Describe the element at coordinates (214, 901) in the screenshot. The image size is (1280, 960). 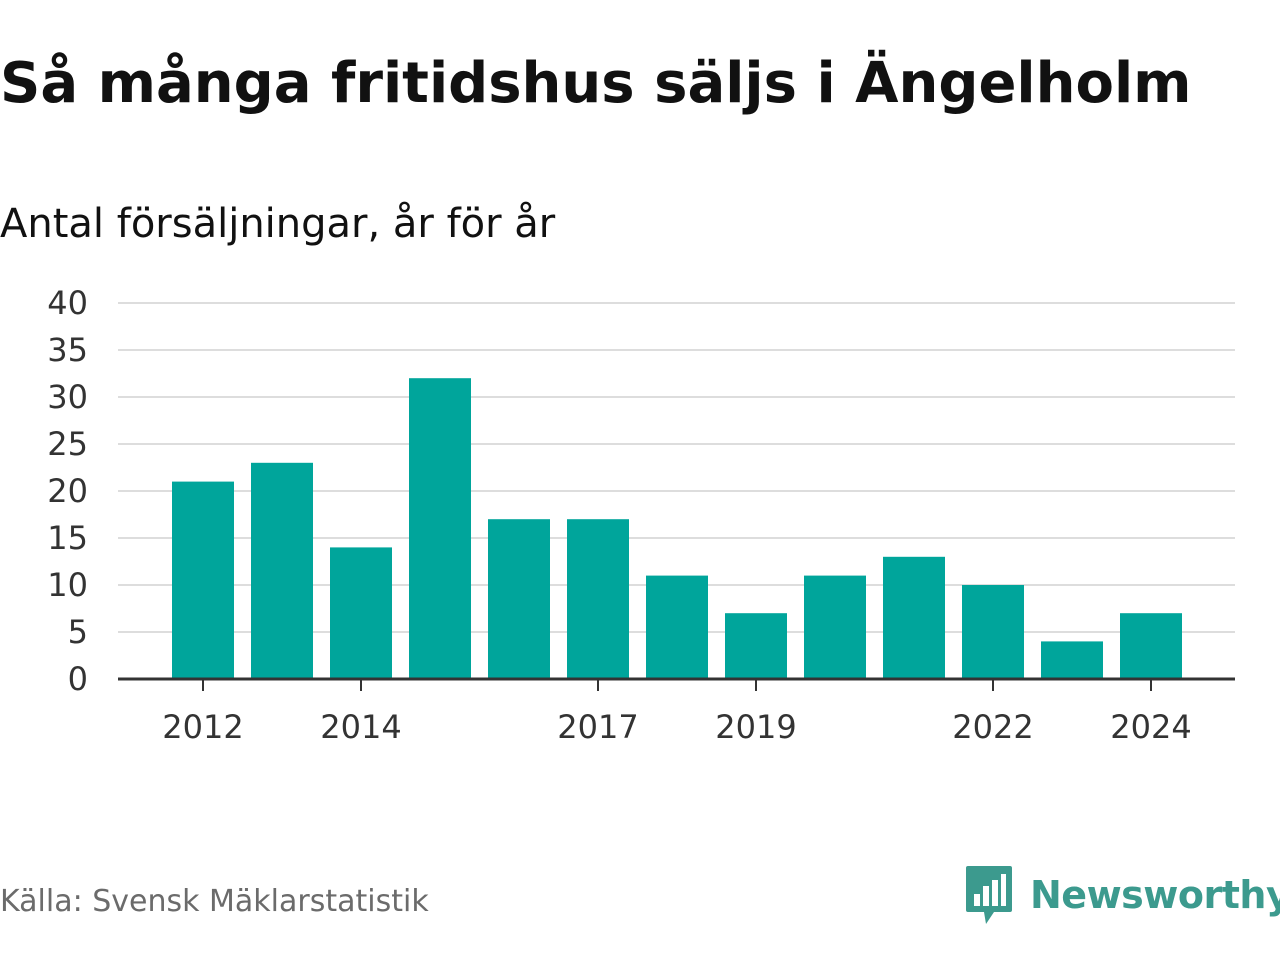
I see `source-note: Källa: Svensk Mäklarstatistik` at that location.